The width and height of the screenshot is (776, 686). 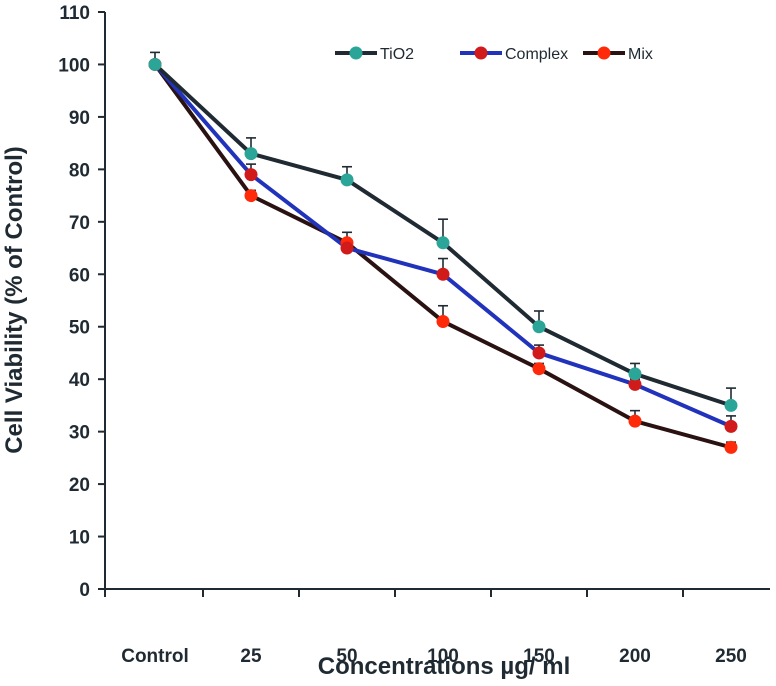 What do you see at coordinates (539, 656) in the screenshot?
I see `x-tick-label: 150` at bounding box center [539, 656].